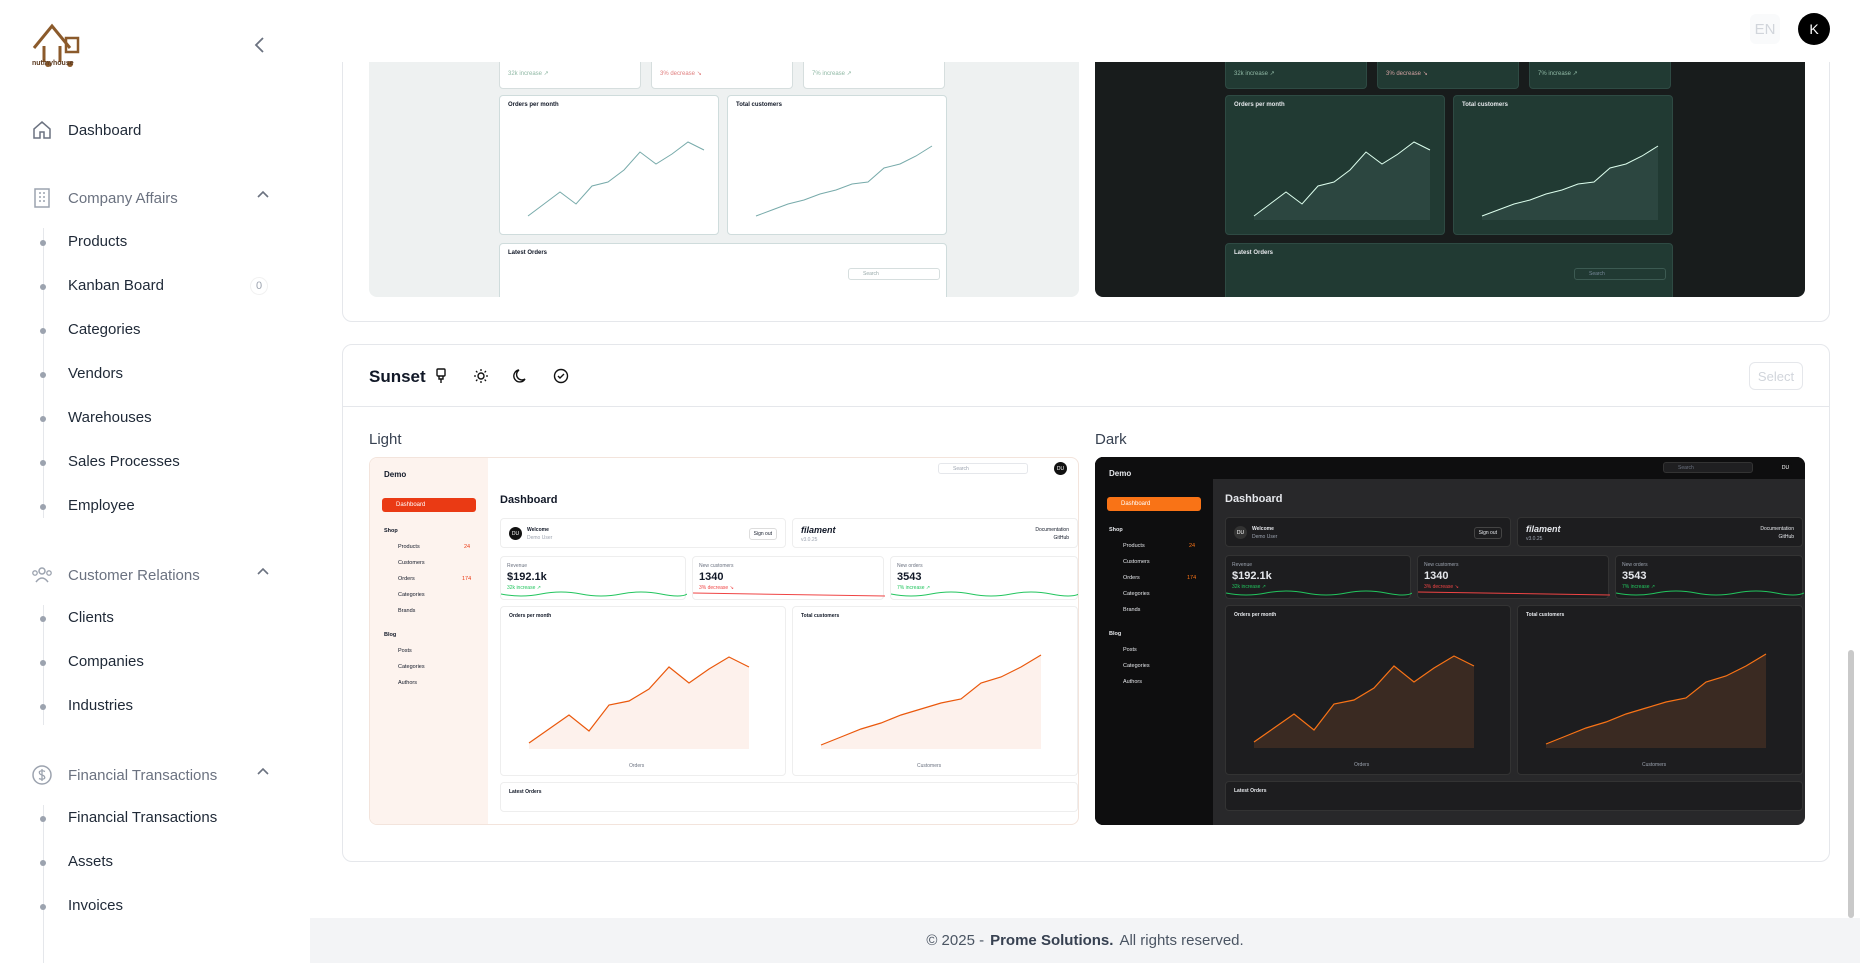 Image resolution: width=1860 pixels, height=963 pixels. I want to click on sidebar-group-customer-relations: Customer Relations, so click(150, 575).